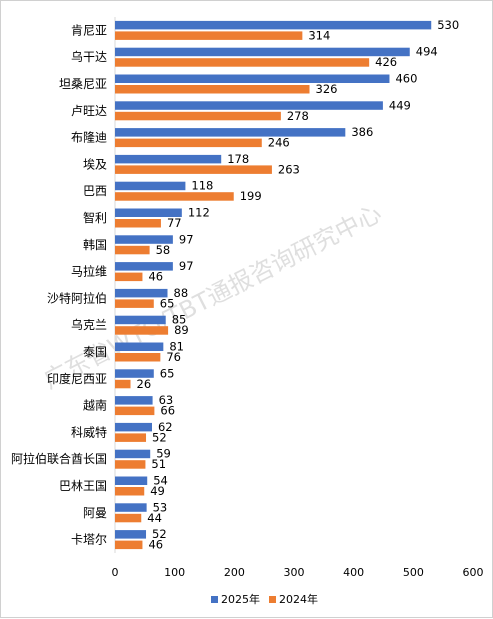 Image resolution: width=493 pixels, height=619 pixels. I want to click on data-label: 58, so click(163, 250).